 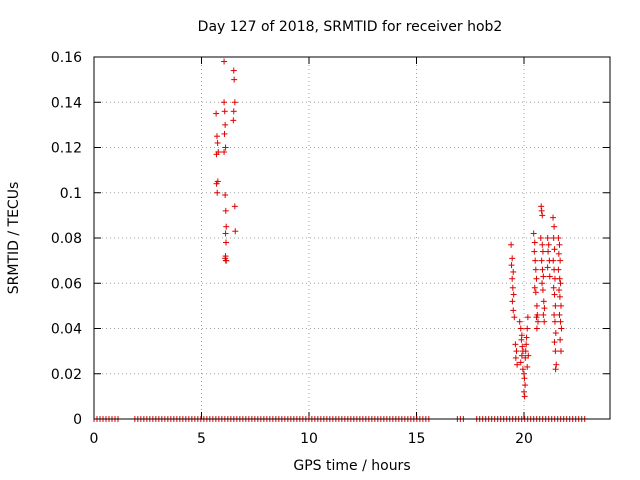 I want to click on y-tick-label: 0.08, so click(x=66, y=239).